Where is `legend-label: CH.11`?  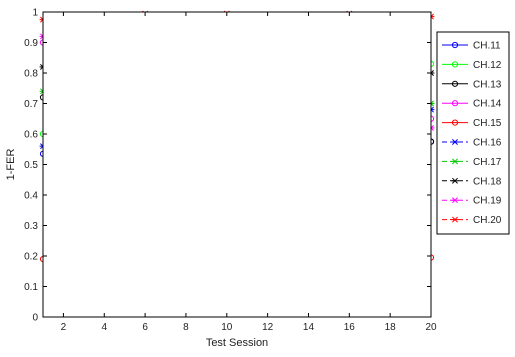
legend-label: CH.11 is located at coordinates (487, 46).